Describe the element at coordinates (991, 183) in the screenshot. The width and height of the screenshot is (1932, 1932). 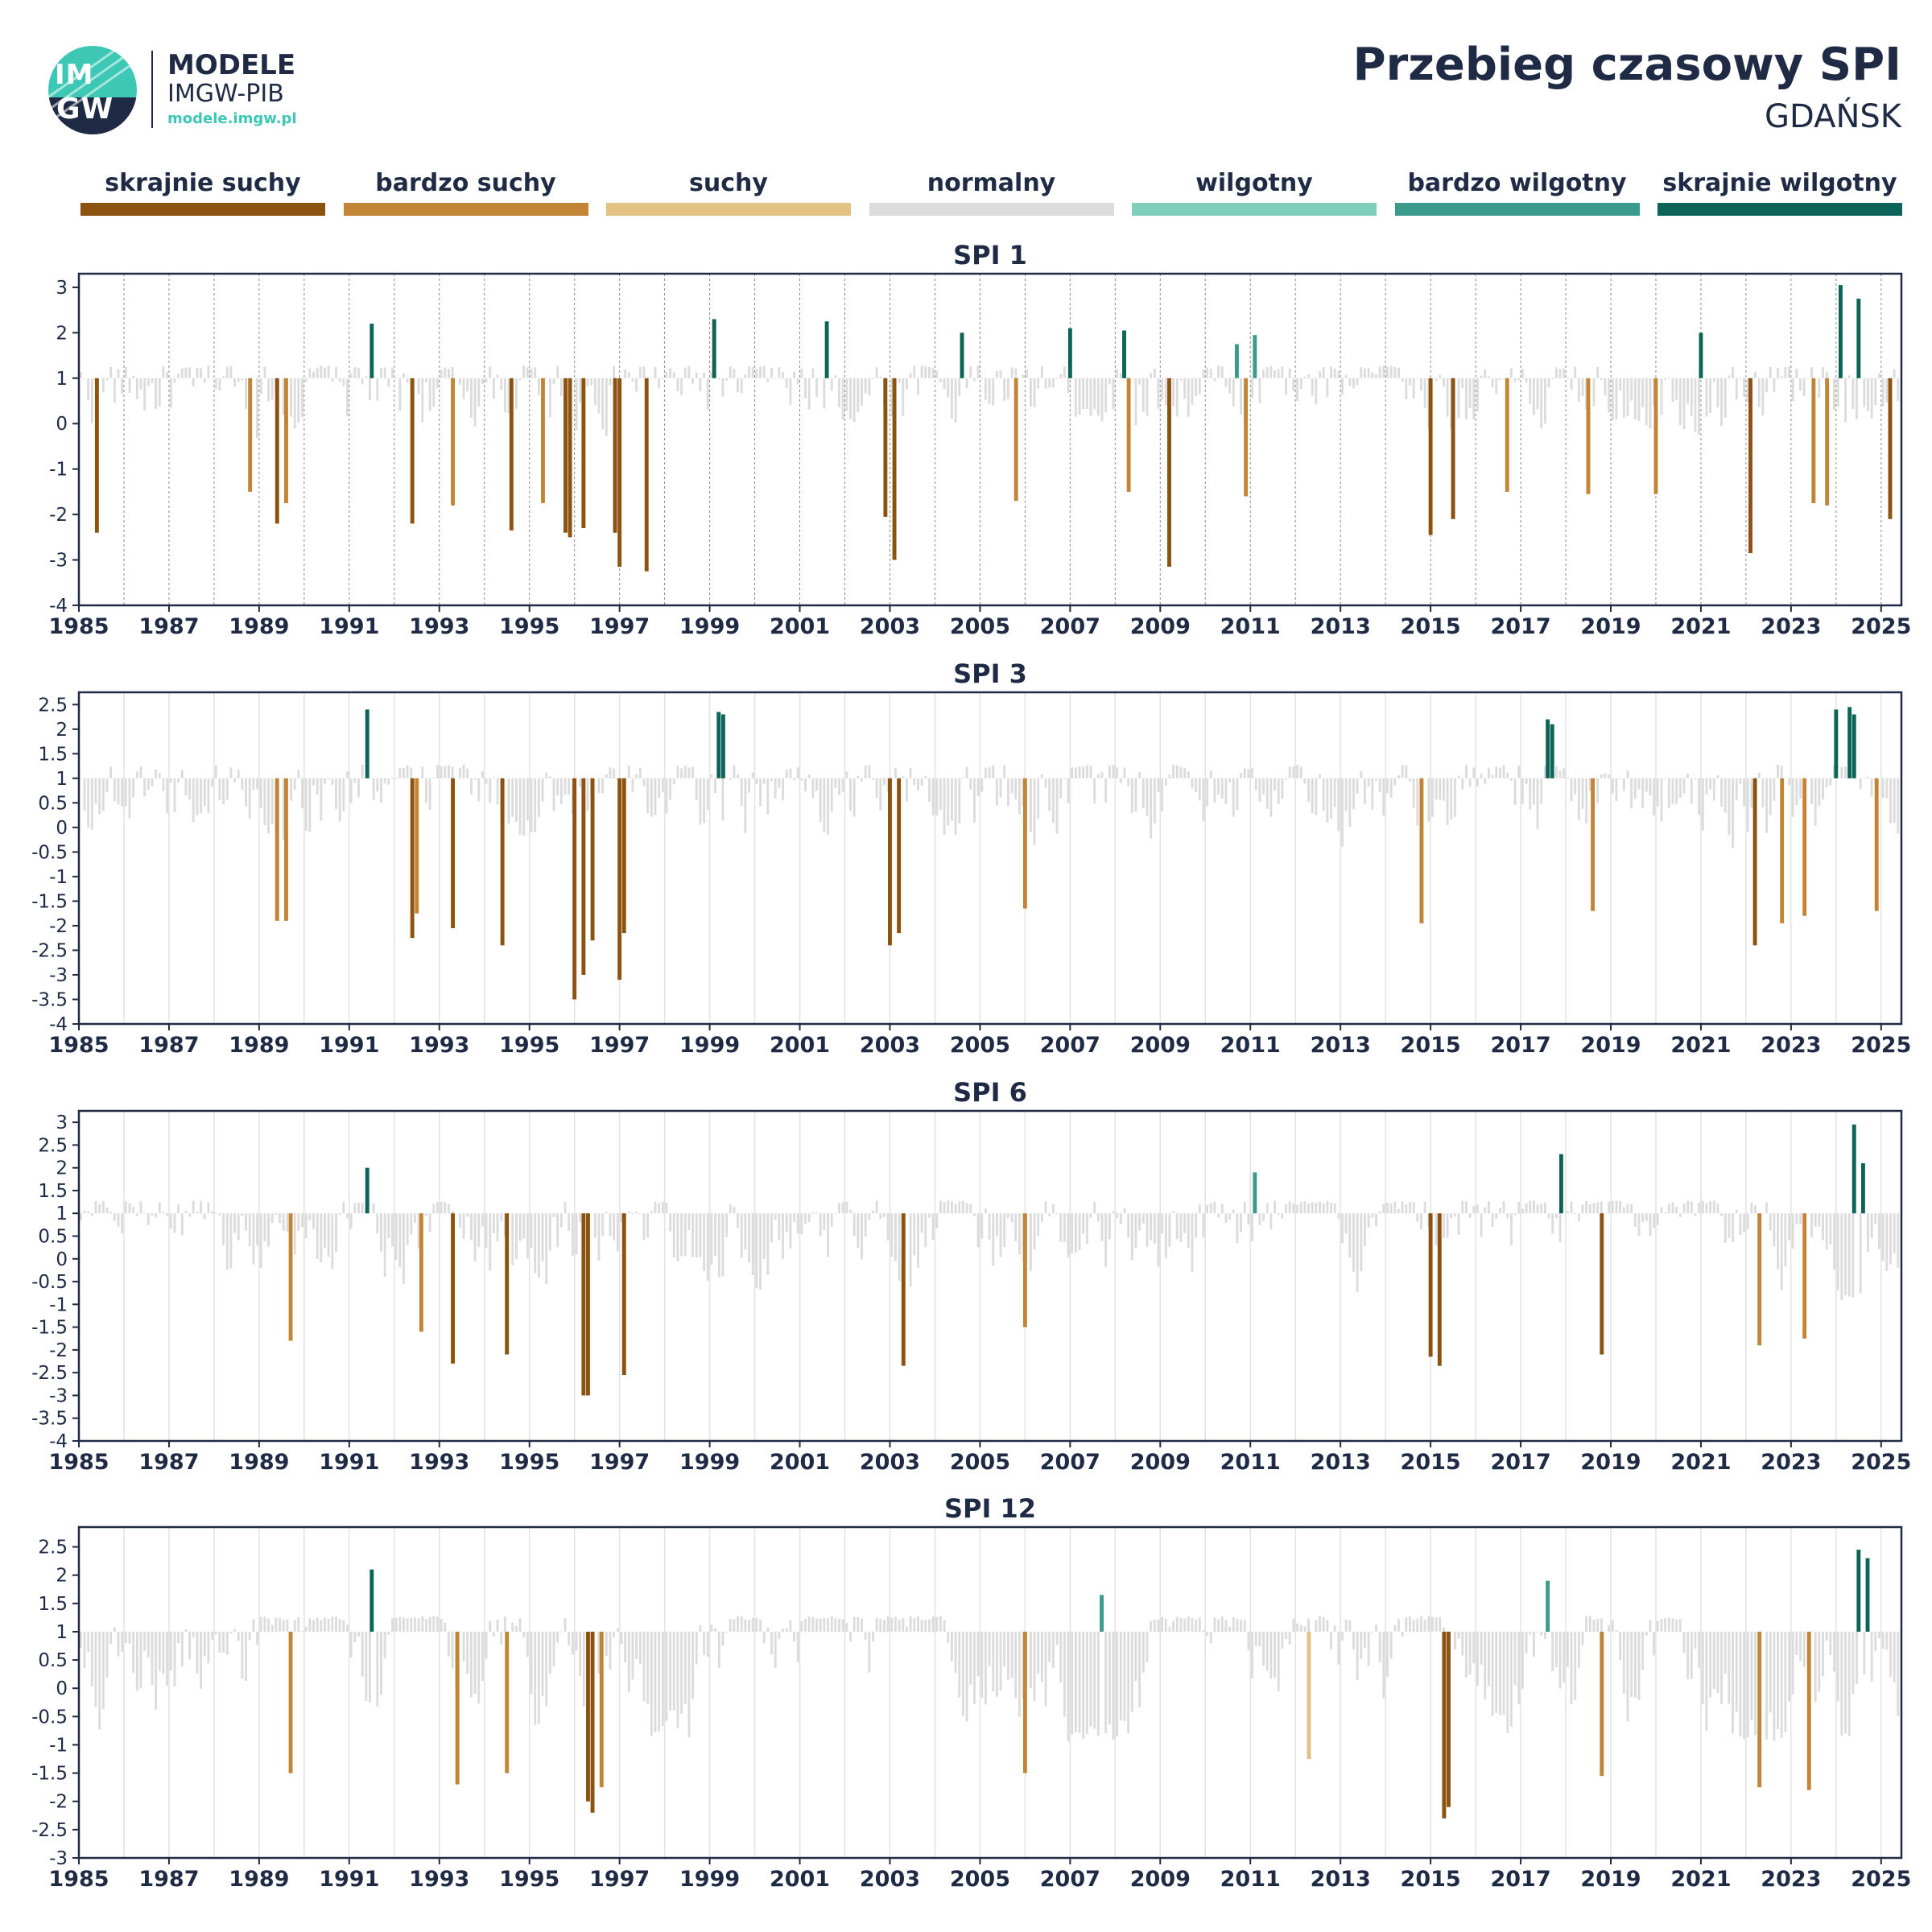
I see `legend-label: normalny` at that location.